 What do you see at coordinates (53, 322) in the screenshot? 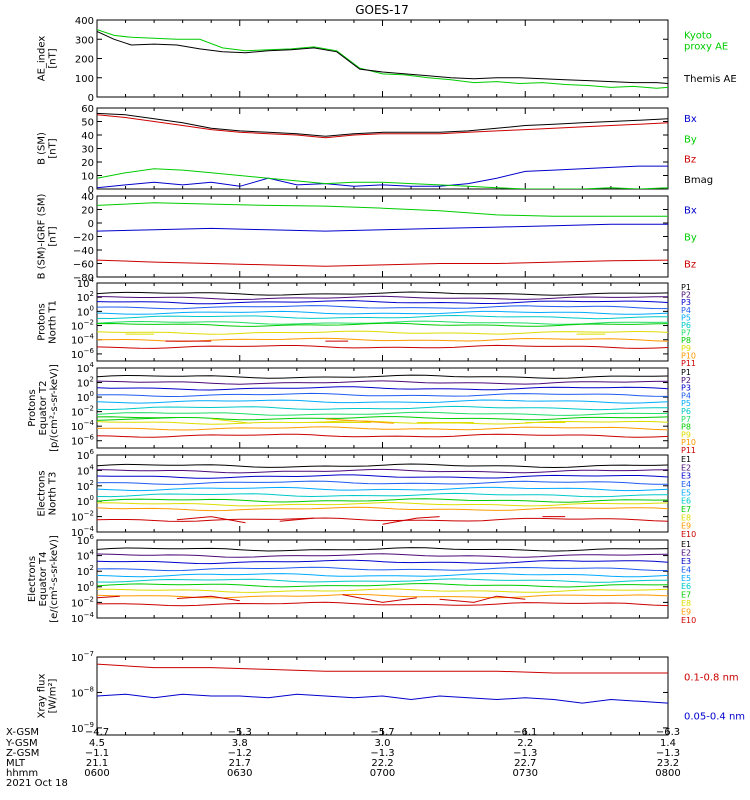
I see `y-axis-label: North T1` at bounding box center [53, 322].